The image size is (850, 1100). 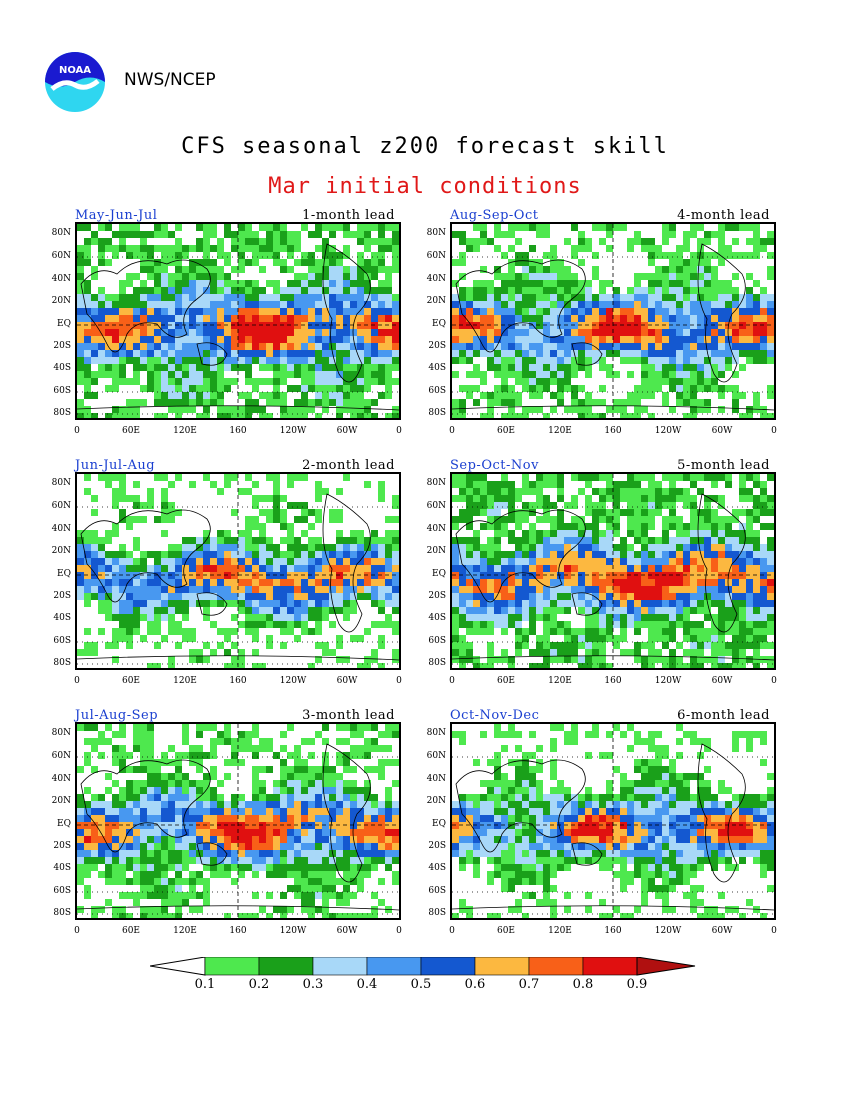 I want to click on colorbar-low-triangle, so click(x=177, y=966).